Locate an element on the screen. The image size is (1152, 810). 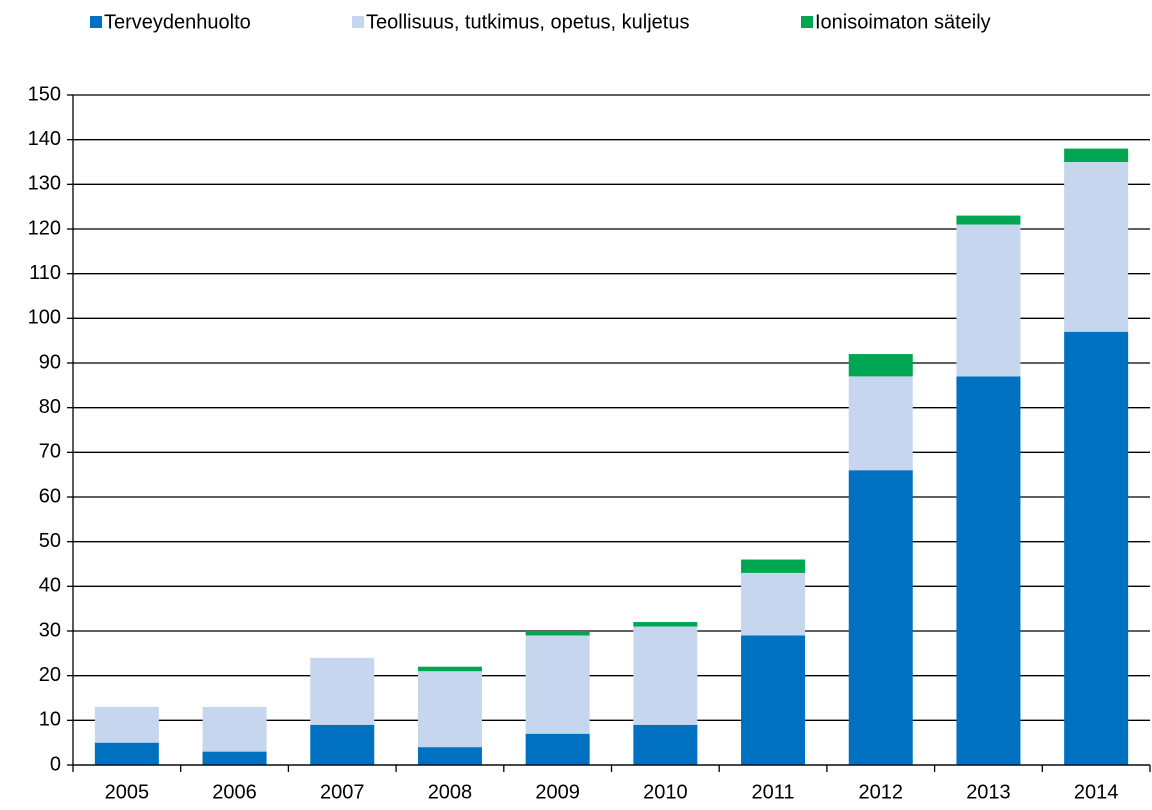
legend-label: Ionisoimaton säteily is located at coordinates (903, 22).